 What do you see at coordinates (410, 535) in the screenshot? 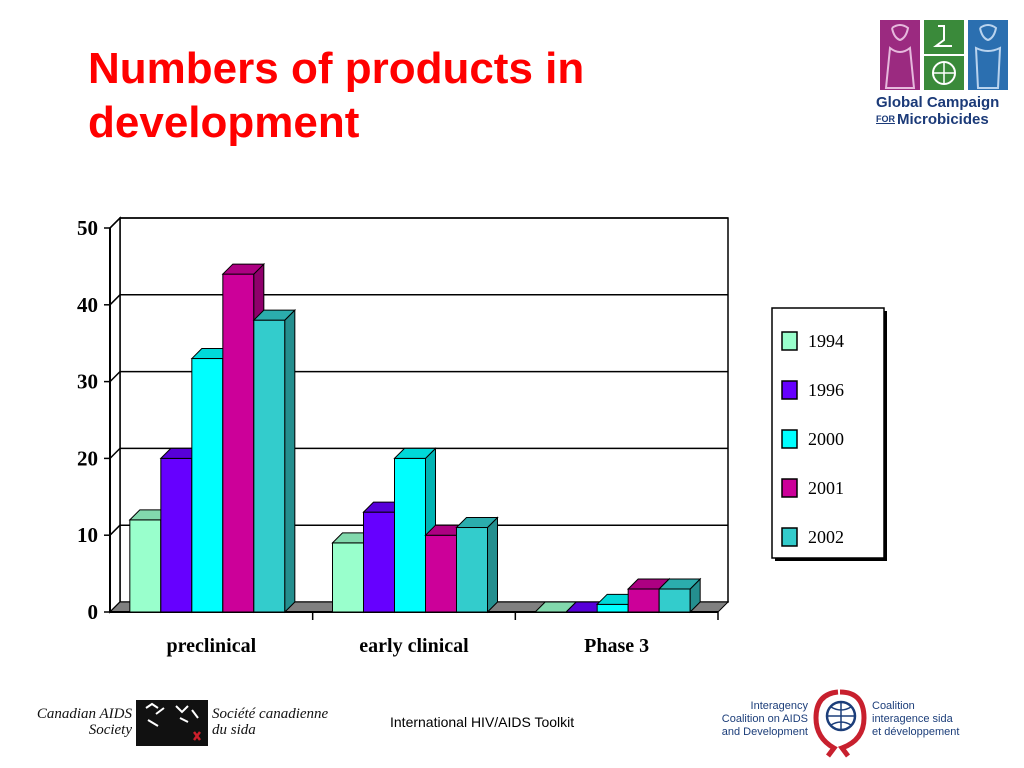
I see `bar-1-2-front` at bounding box center [410, 535].